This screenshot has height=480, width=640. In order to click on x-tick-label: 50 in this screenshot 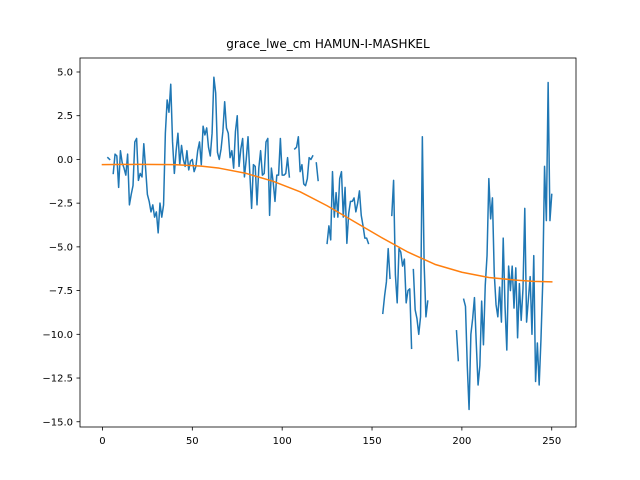, I will do `click(192, 441)`.